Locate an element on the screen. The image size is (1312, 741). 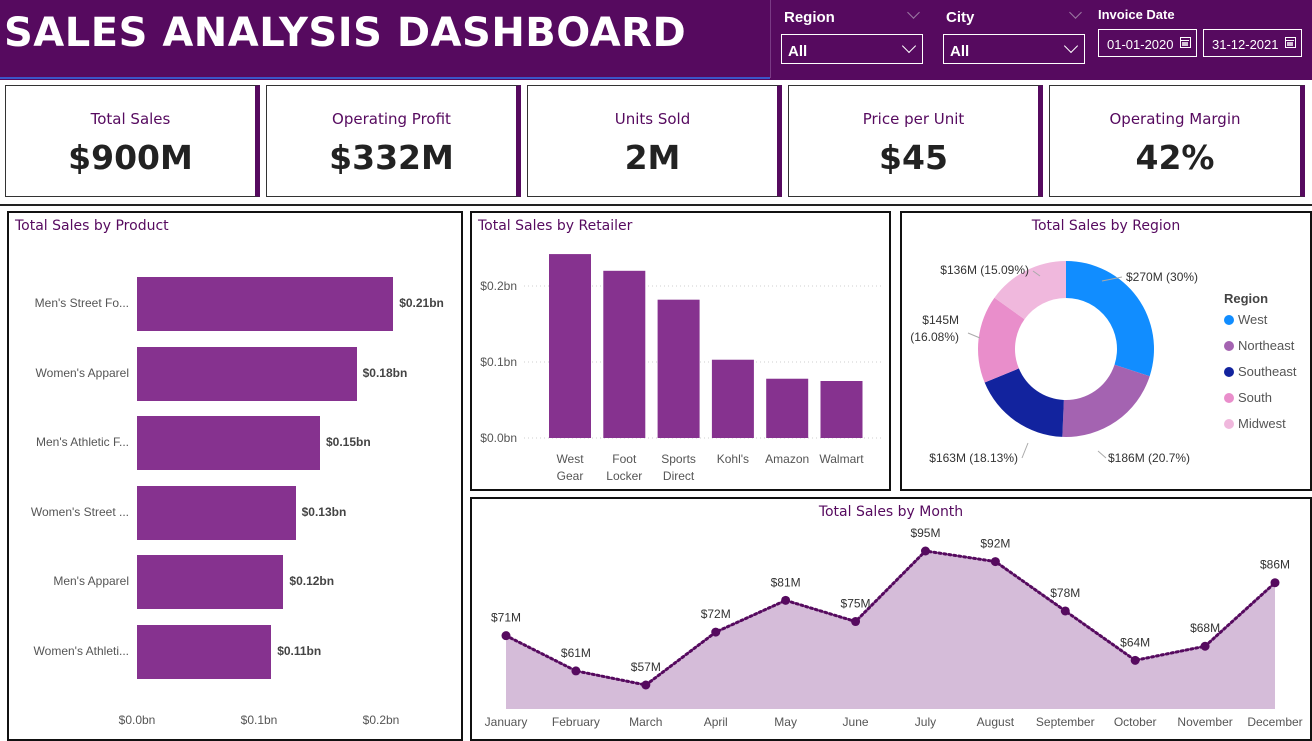
retailer-category-label: Kohl's is located at coordinates (733, 459).